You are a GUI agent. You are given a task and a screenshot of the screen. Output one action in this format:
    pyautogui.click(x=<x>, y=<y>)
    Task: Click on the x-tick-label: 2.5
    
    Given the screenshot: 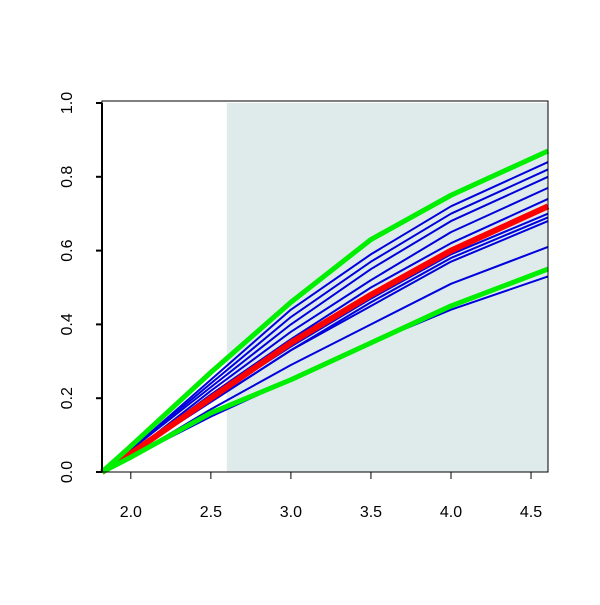 What is the action you would take?
    pyautogui.click(x=211, y=512)
    